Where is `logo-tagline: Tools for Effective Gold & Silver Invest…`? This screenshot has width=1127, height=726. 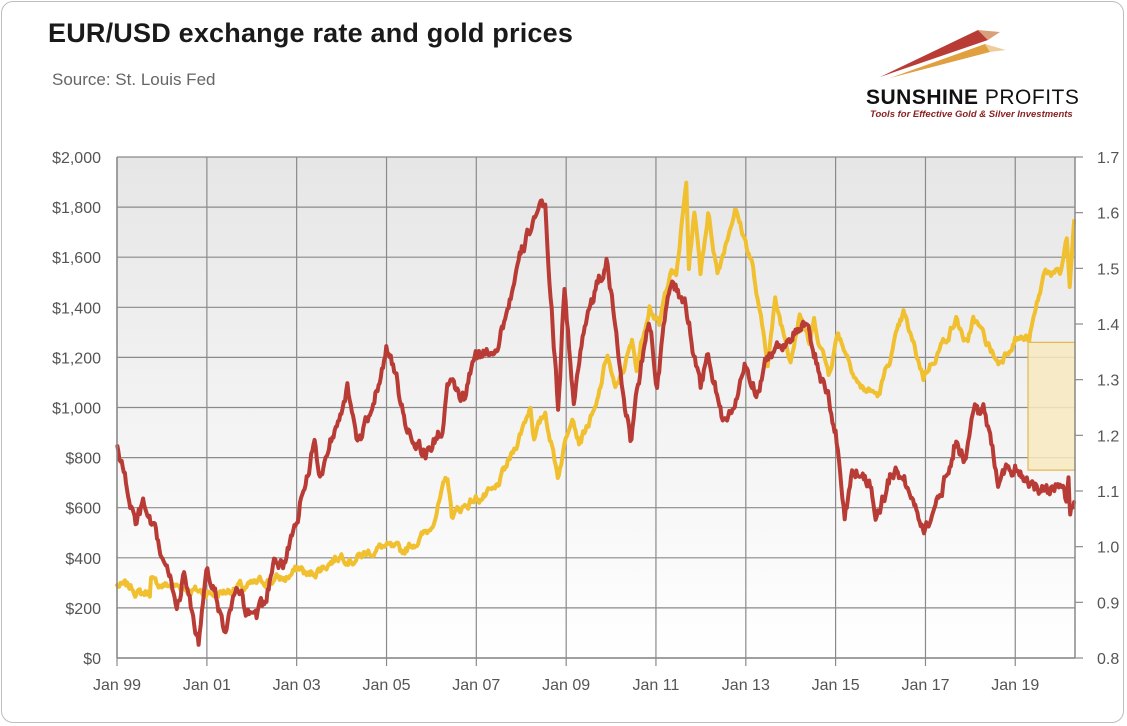
logo-tagline: Tools for Effective Gold & Silver Invest… is located at coordinates (971, 114).